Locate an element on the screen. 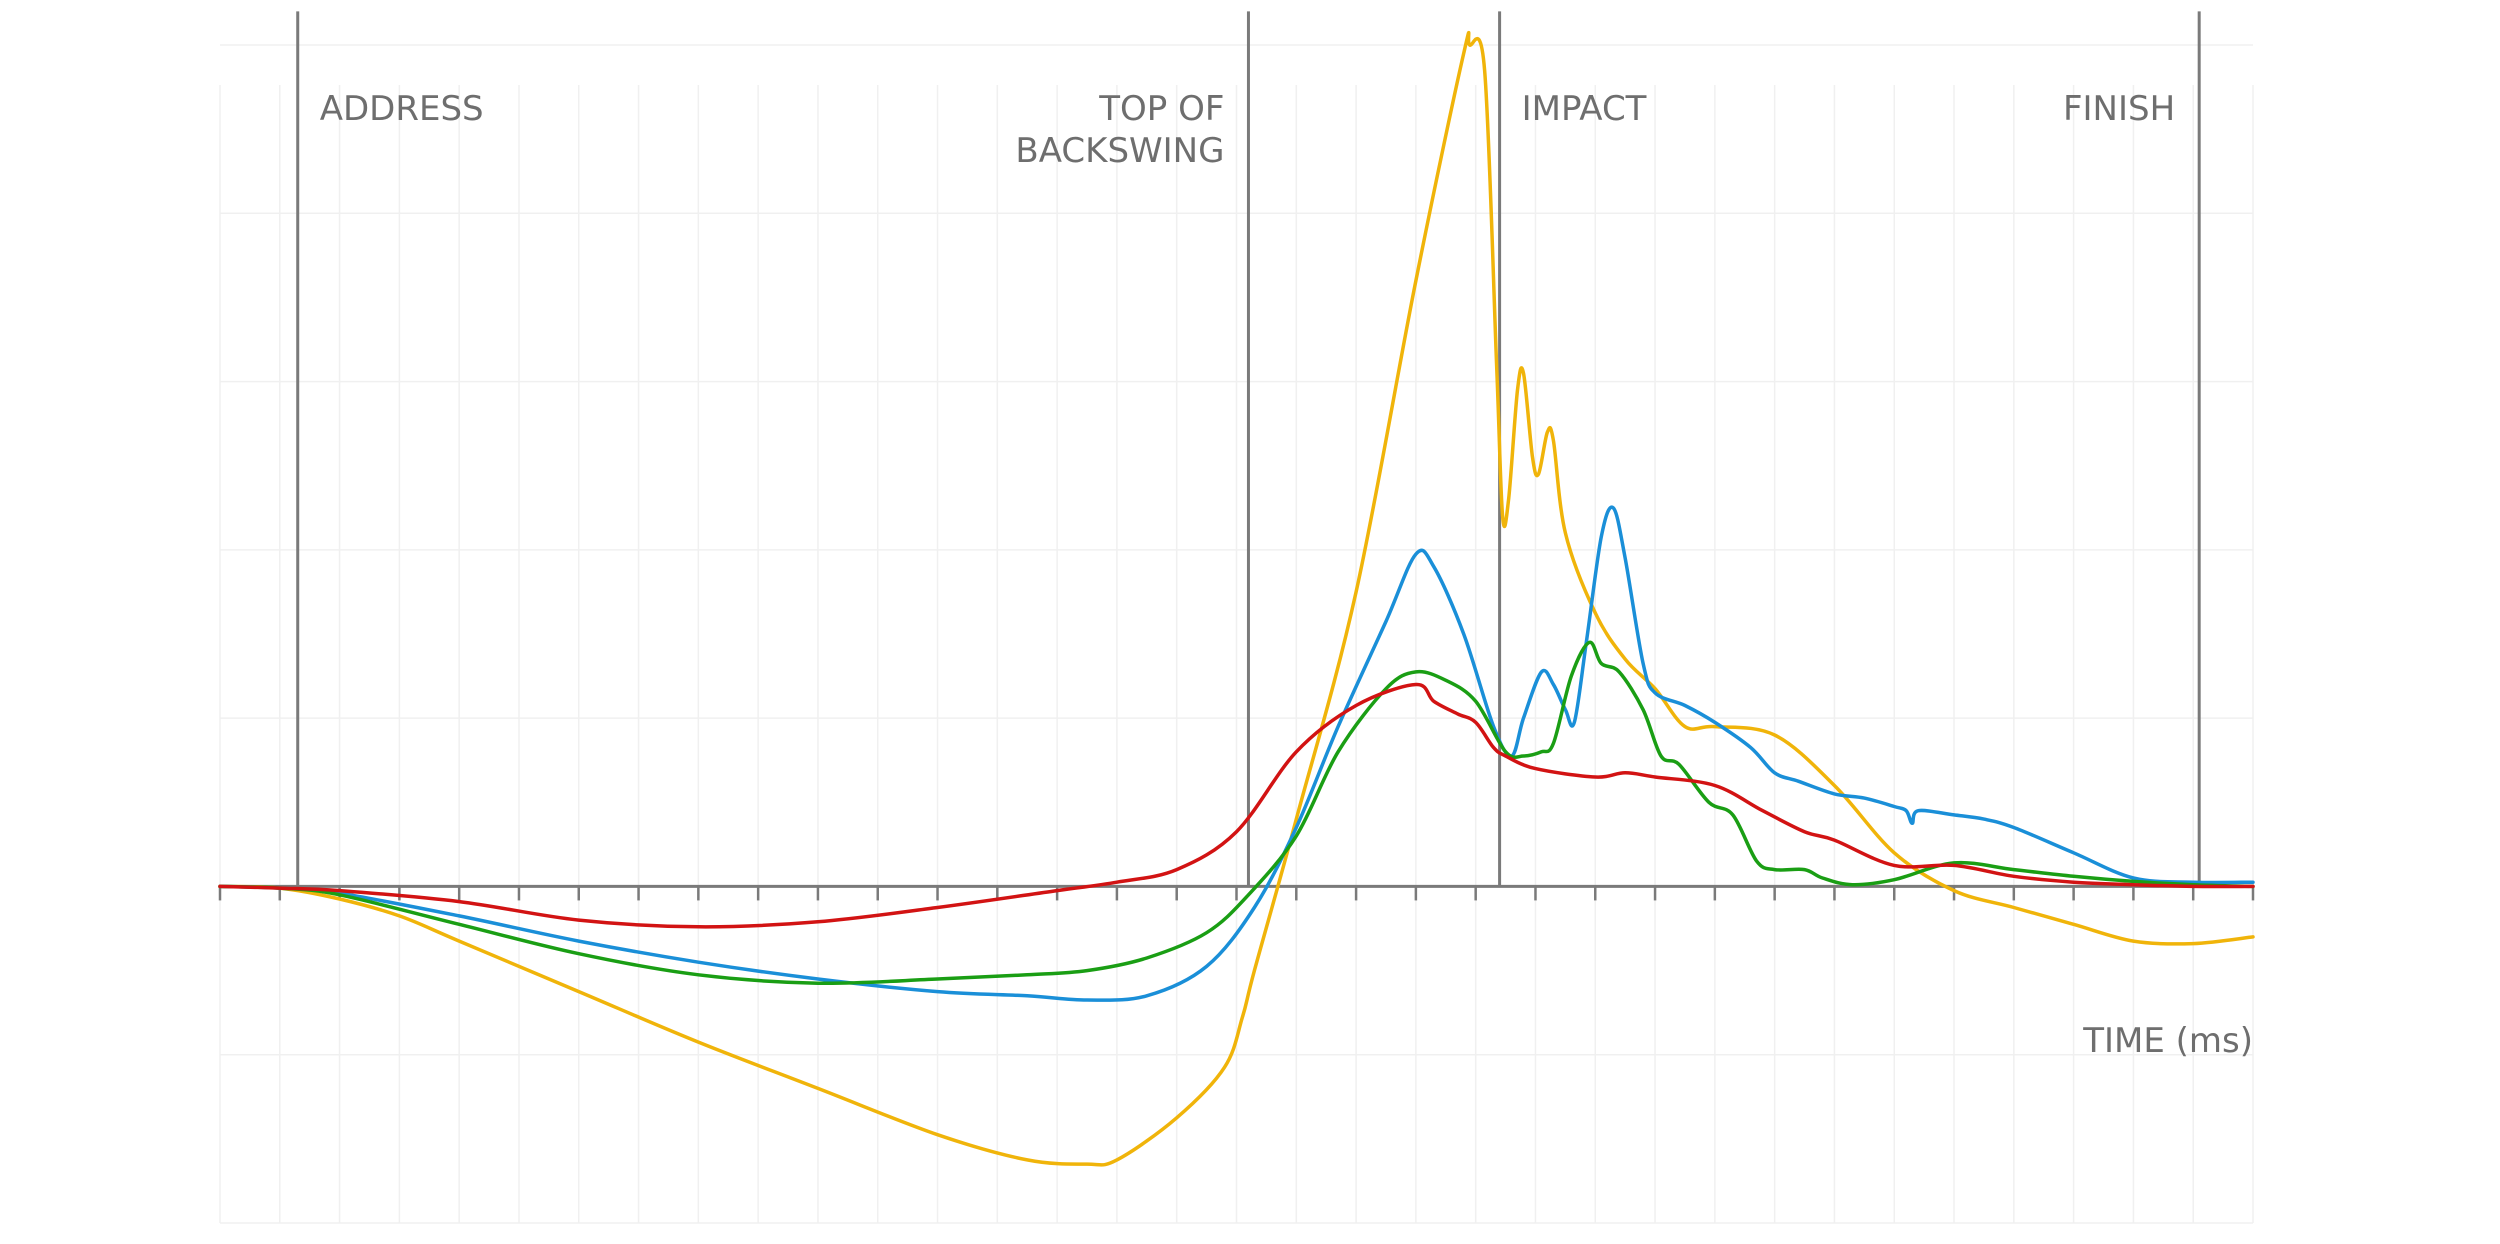 This screenshot has height=1244, width=2500. phase-label: FINISH is located at coordinates (2119, 109).